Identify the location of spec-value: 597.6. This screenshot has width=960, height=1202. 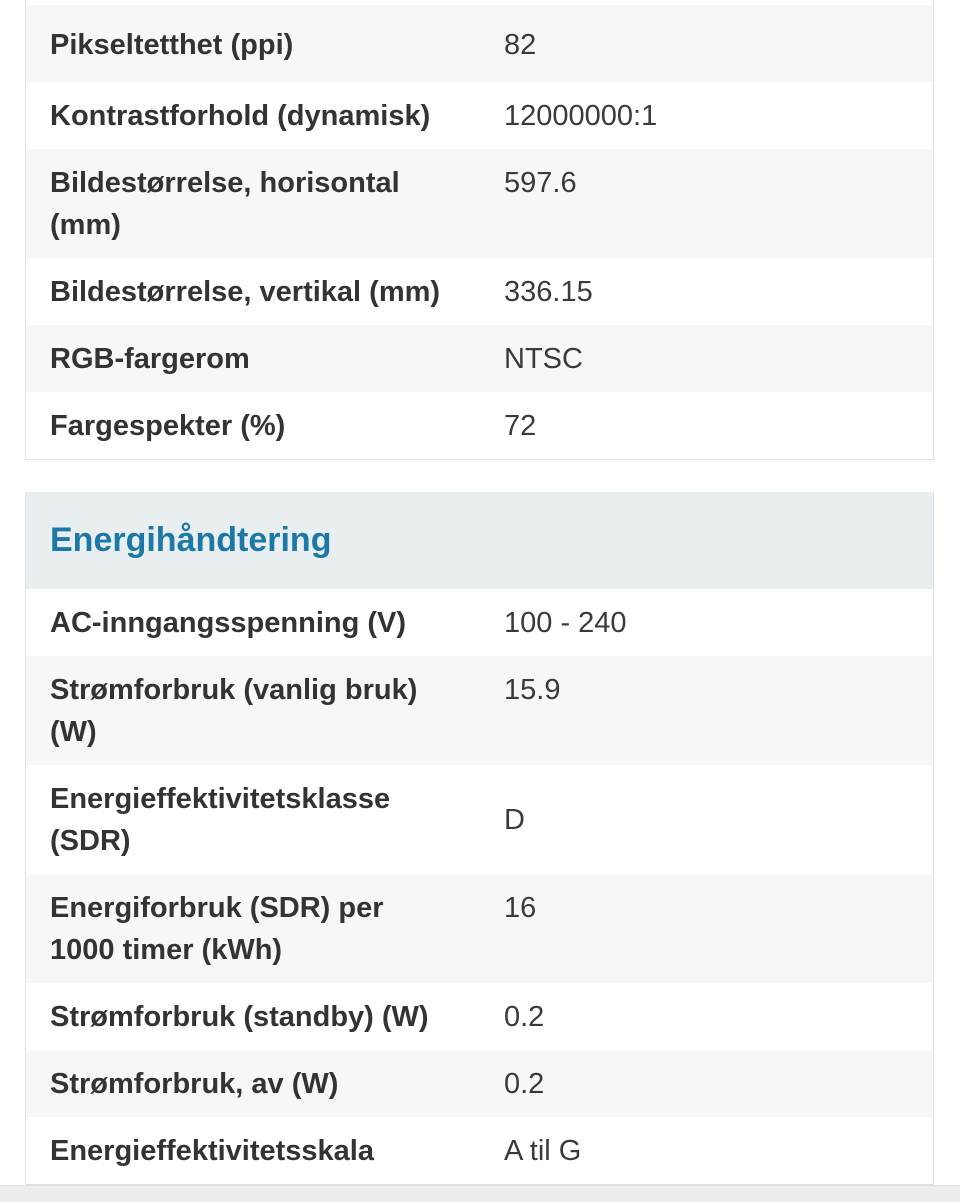
(540, 183).